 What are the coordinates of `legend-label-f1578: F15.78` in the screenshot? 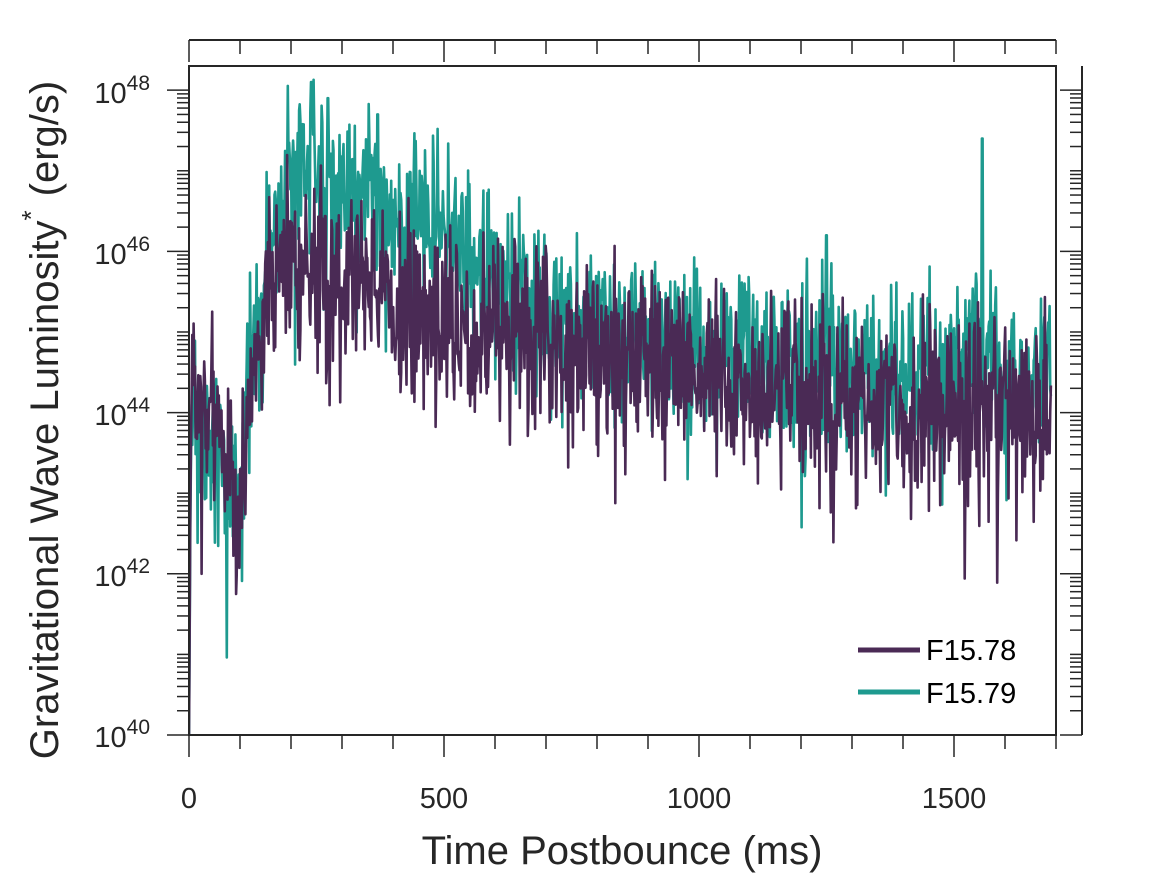 It's located at (971, 651).